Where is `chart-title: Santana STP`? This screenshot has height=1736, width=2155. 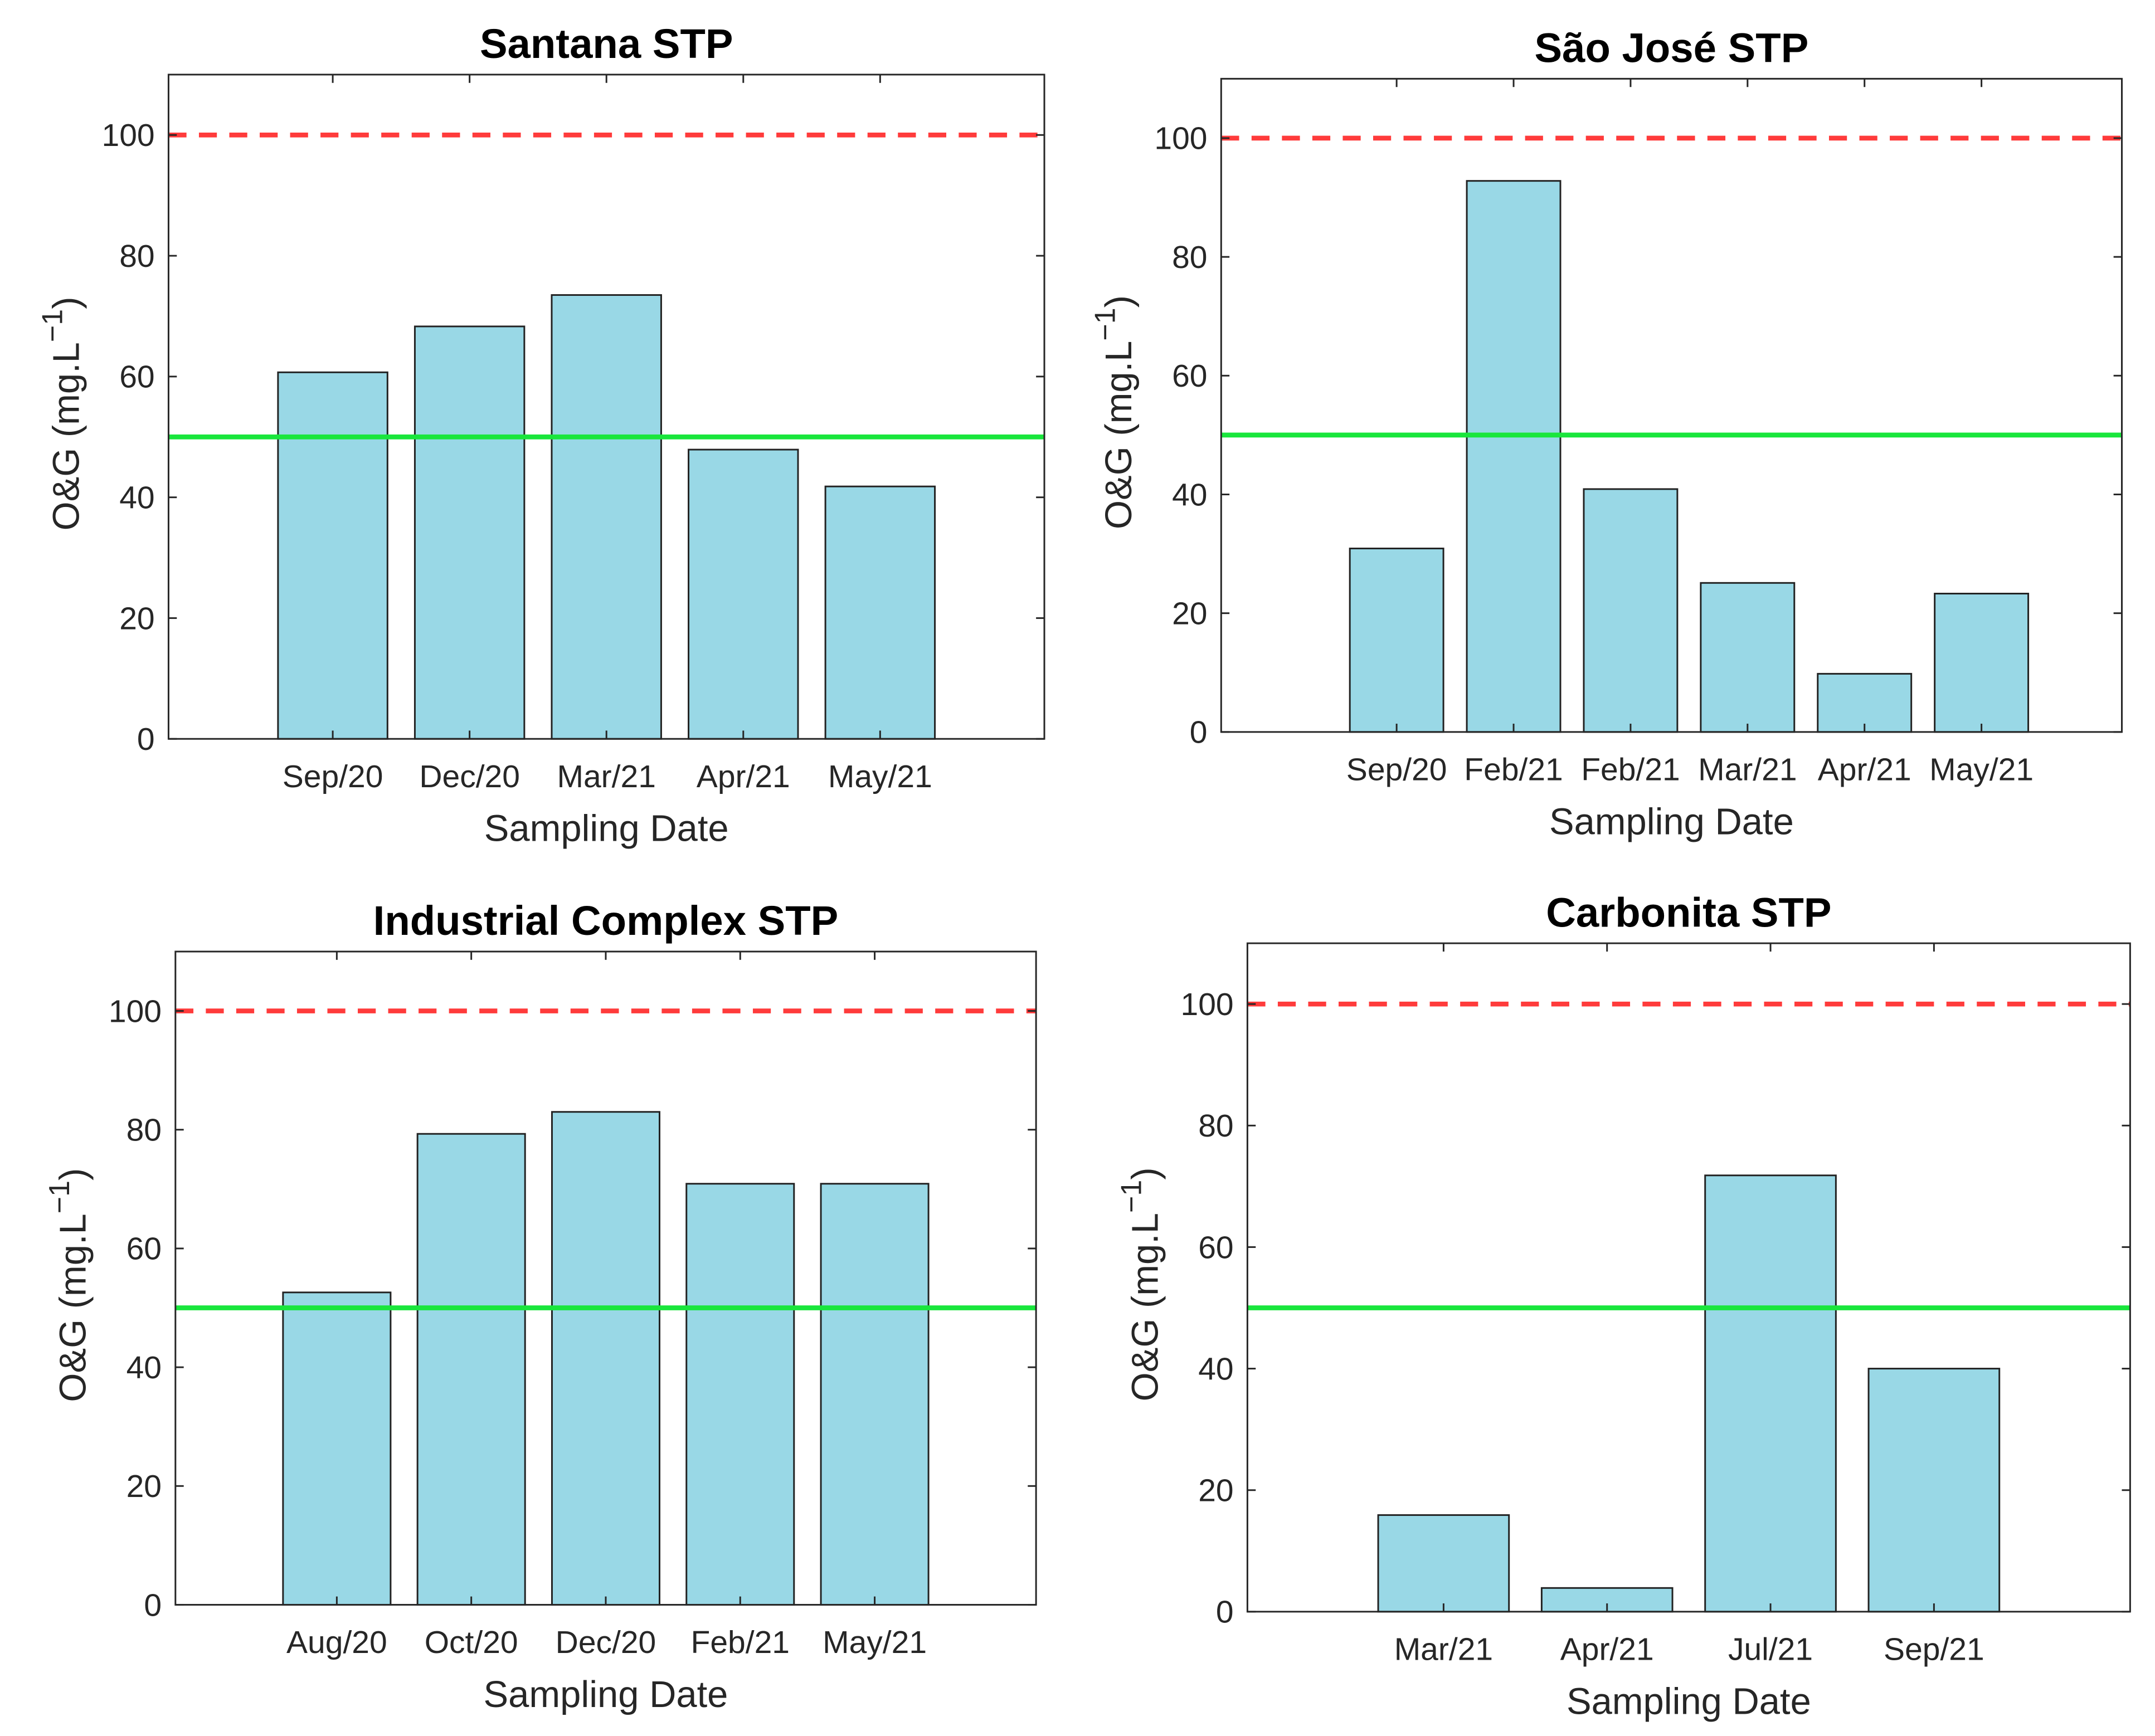 chart-title: Santana STP is located at coordinates (606, 44).